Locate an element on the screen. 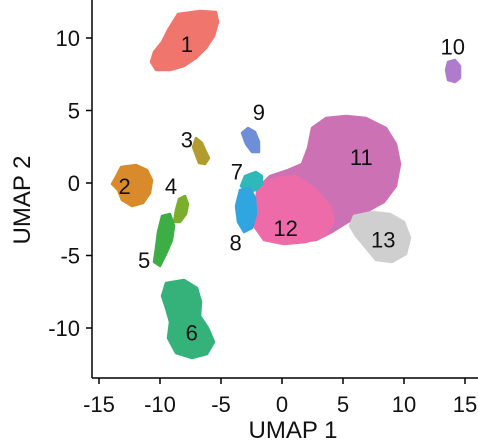 This screenshot has width=478, height=442. cluster-label-4: 4 is located at coordinates (171, 186).